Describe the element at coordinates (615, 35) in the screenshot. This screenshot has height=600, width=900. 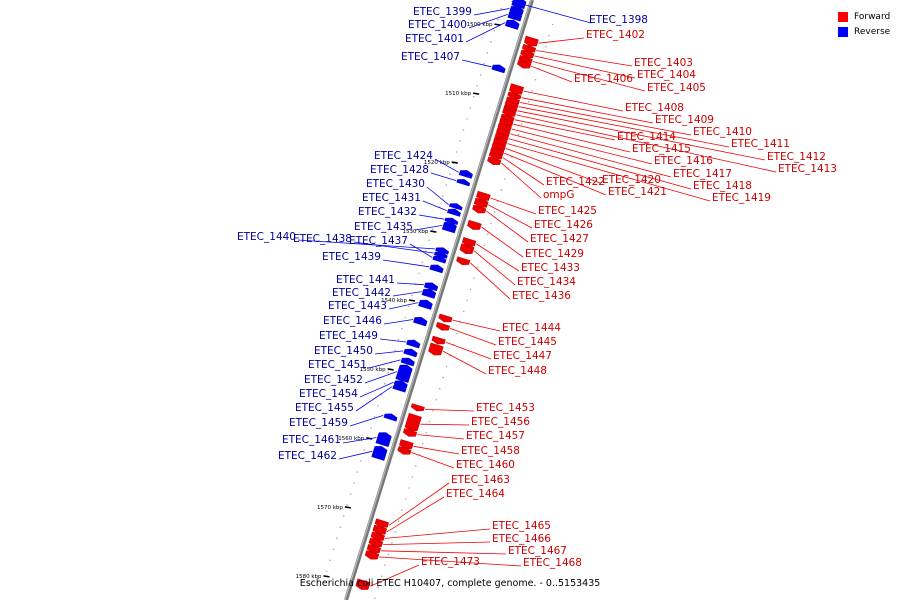
I see `label-ETEC_1402: ETEC_1402` at that location.